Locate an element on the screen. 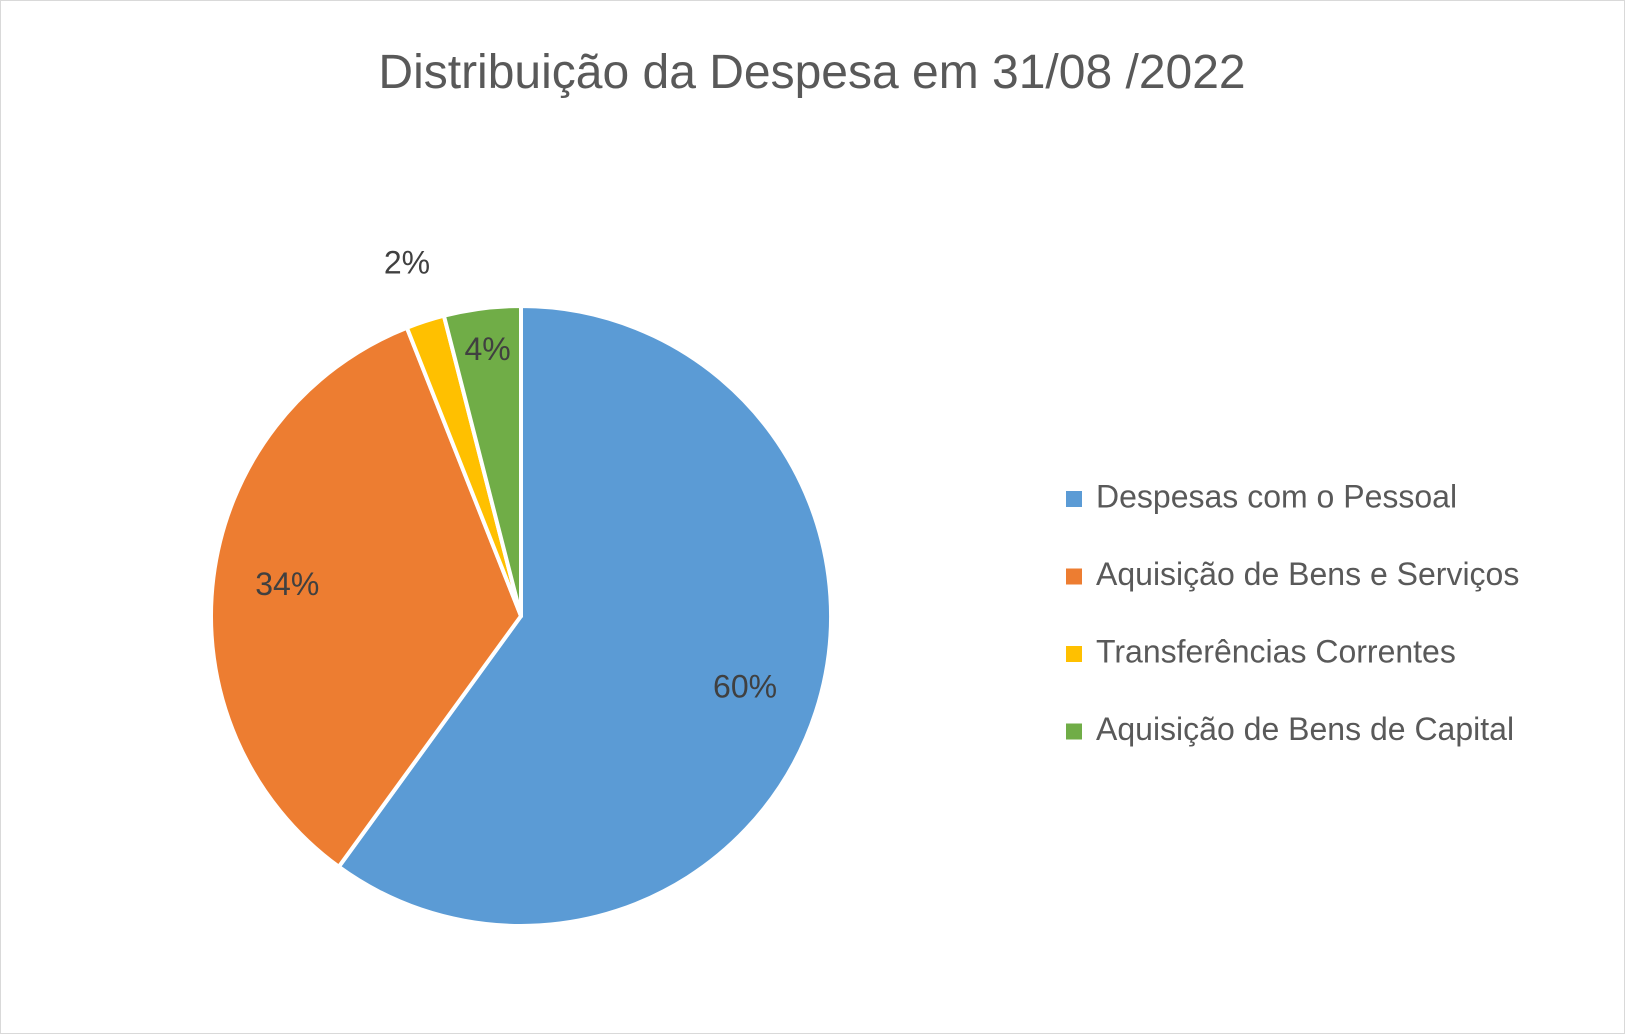  data-label: 2% is located at coordinates (407, 263).